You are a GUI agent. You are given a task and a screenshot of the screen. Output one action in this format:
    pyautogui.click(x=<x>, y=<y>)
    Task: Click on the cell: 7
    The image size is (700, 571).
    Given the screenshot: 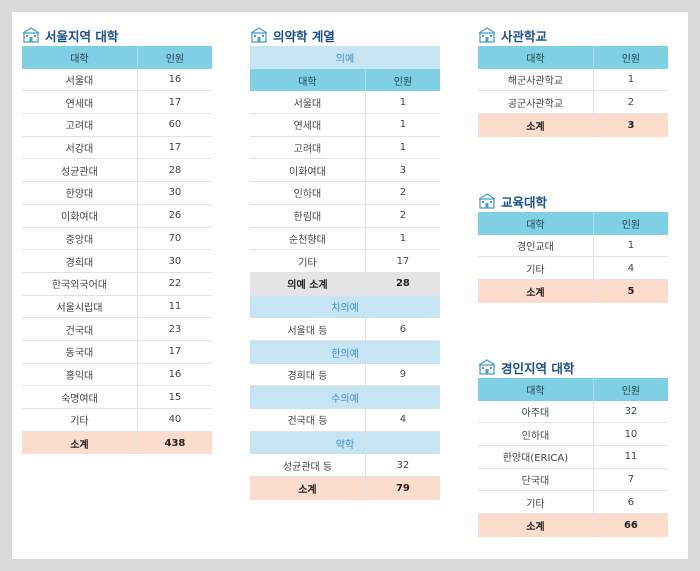 What is the action you would take?
    pyautogui.click(x=631, y=480)
    